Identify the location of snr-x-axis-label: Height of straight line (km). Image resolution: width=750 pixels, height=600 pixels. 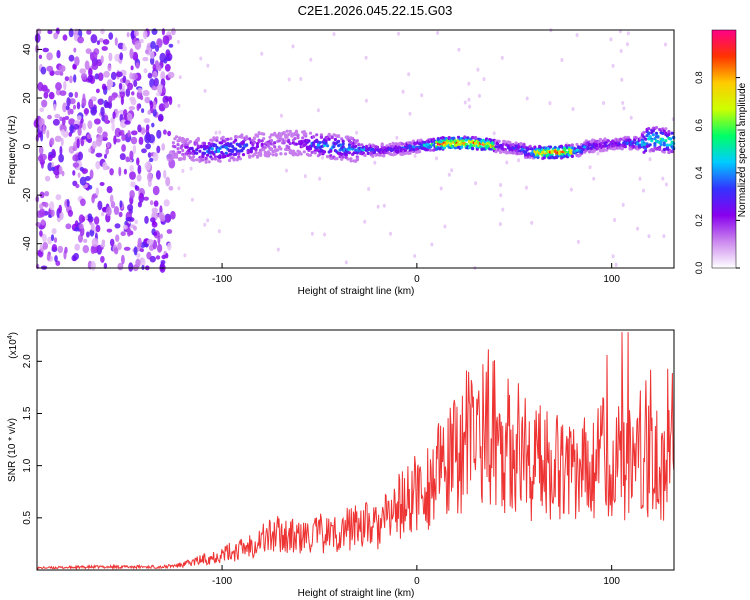
(356, 593).